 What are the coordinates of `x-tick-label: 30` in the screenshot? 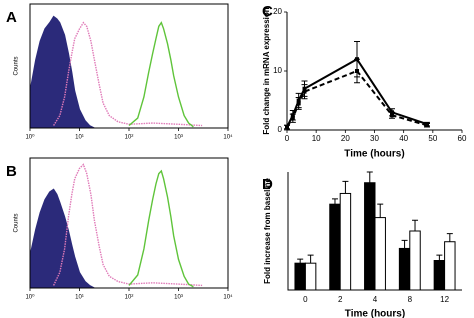 It's located at (374, 138).